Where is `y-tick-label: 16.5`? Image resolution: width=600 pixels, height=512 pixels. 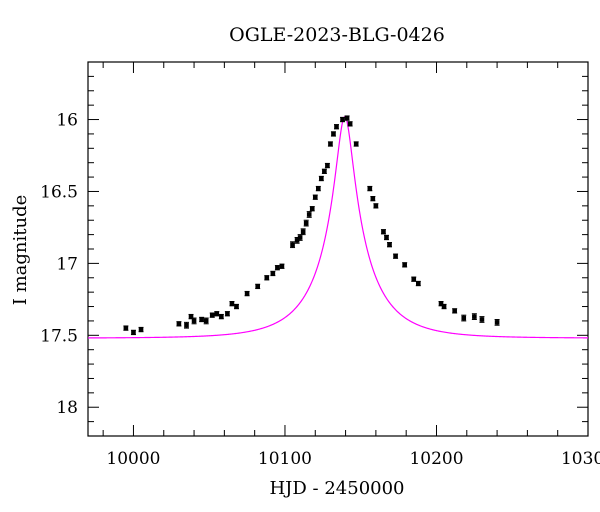
y-tick-label: 16.5 is located at coordinates (59, 192).